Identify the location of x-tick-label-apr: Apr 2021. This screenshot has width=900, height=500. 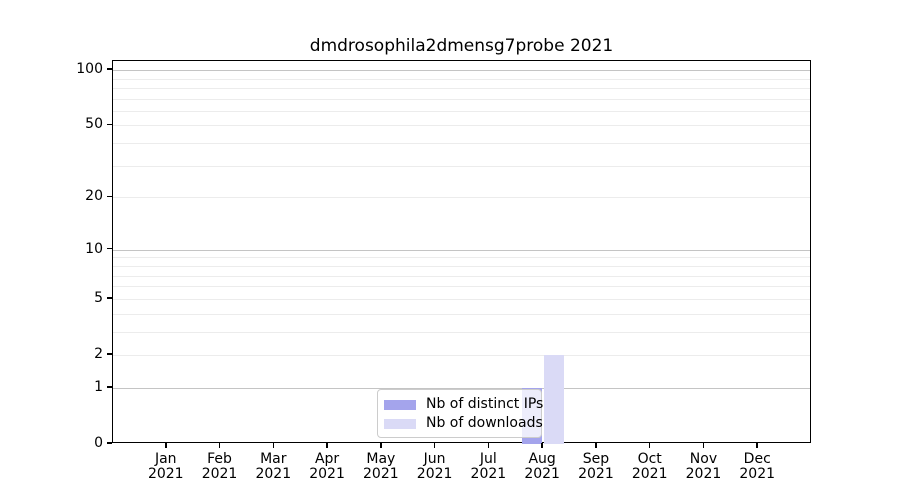
(327, 466).